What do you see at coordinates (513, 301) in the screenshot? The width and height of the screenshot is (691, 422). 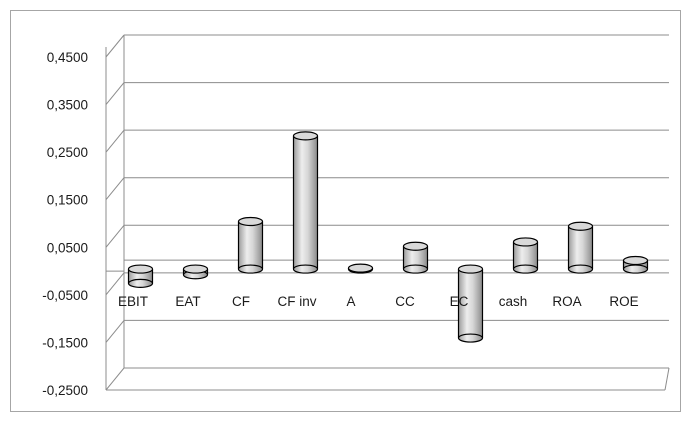 I see `x-tick-label: cash` at bounding box center [513, 301].